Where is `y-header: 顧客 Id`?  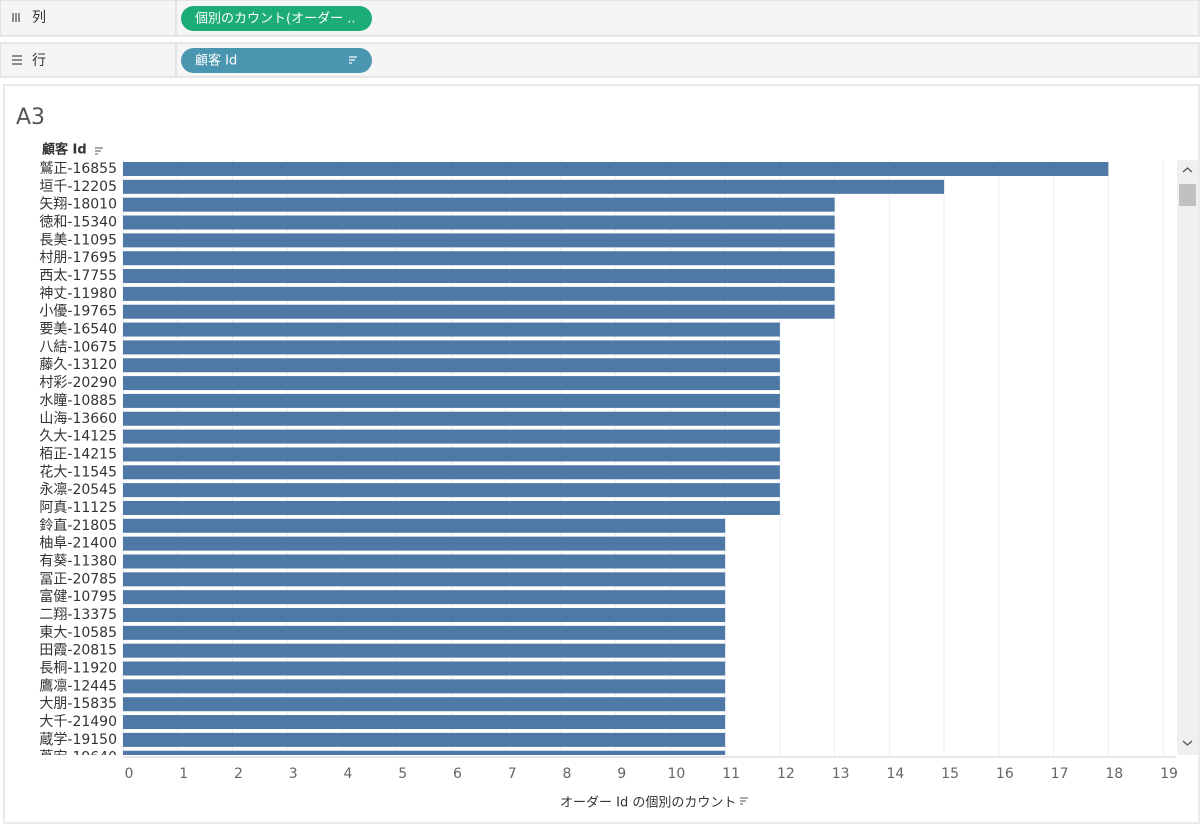 y-header: 顧客 Id is located at coordinates (64, 150).